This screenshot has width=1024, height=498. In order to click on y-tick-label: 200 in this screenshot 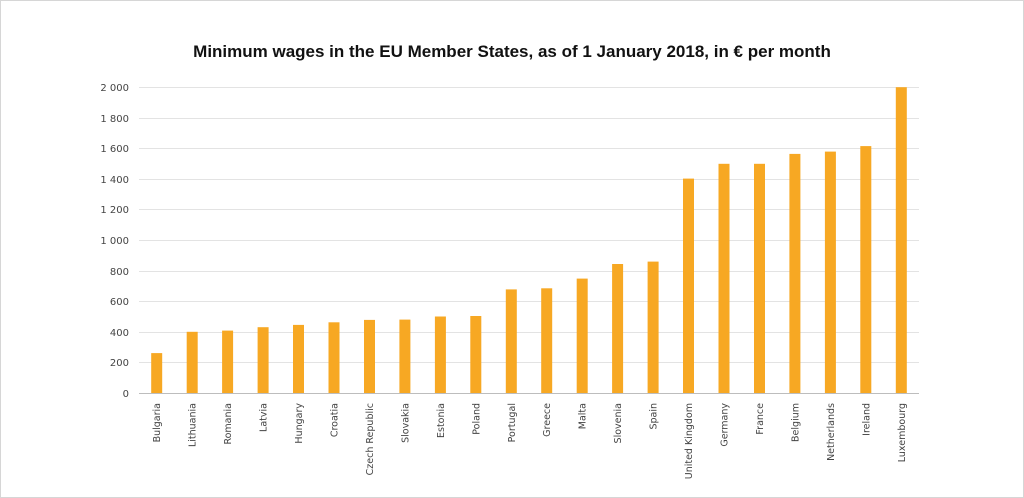, I will do `click(119, 363)`.